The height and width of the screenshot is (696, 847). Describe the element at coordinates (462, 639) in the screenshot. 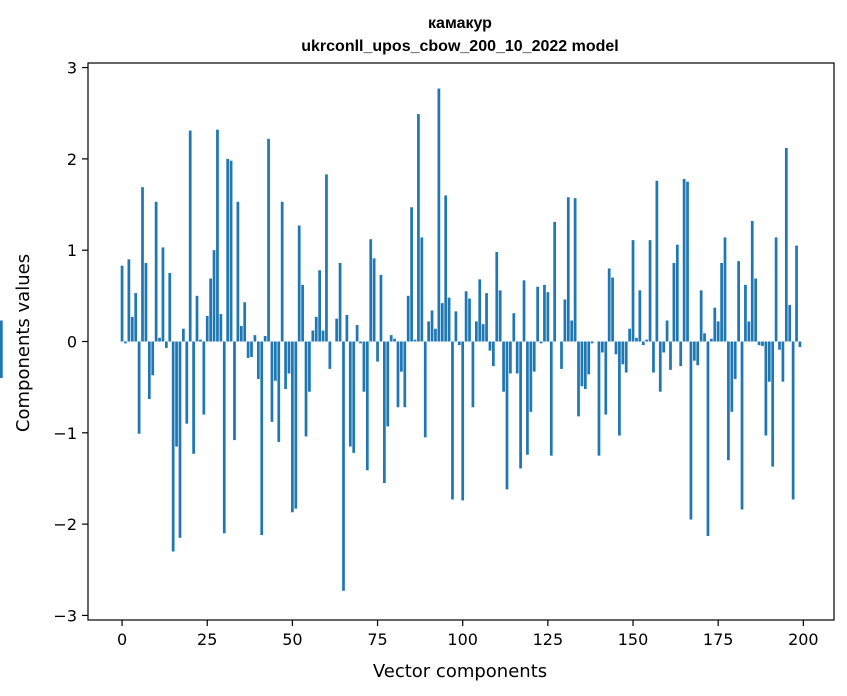

I see `x-tick-label: 100` at that location.